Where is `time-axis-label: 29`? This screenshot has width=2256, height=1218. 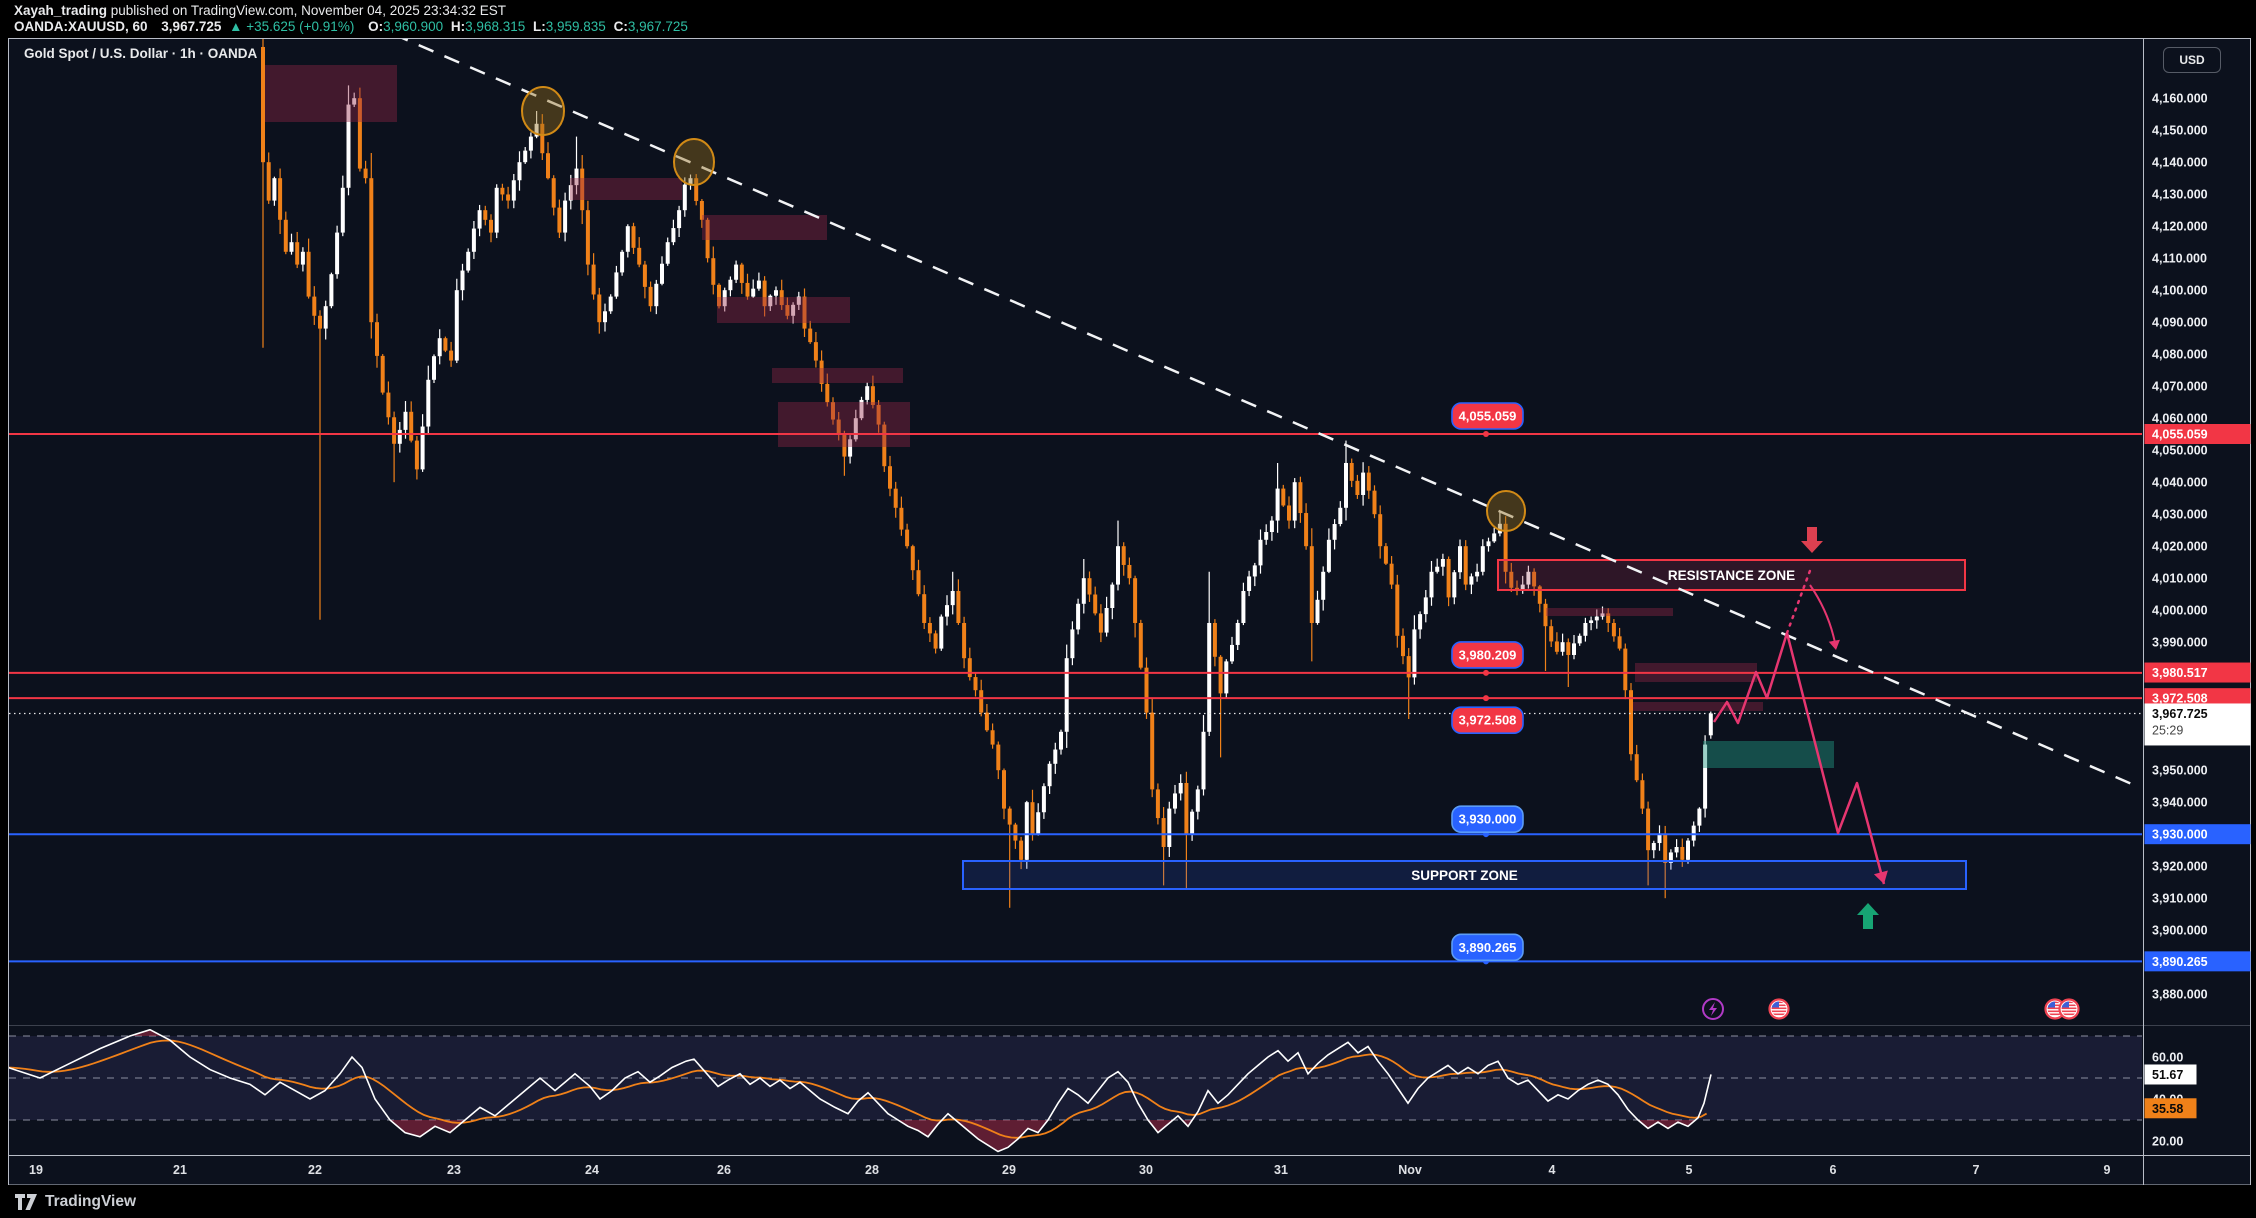 time-axis-label: 29 is located at coordinates (1009, 1170).